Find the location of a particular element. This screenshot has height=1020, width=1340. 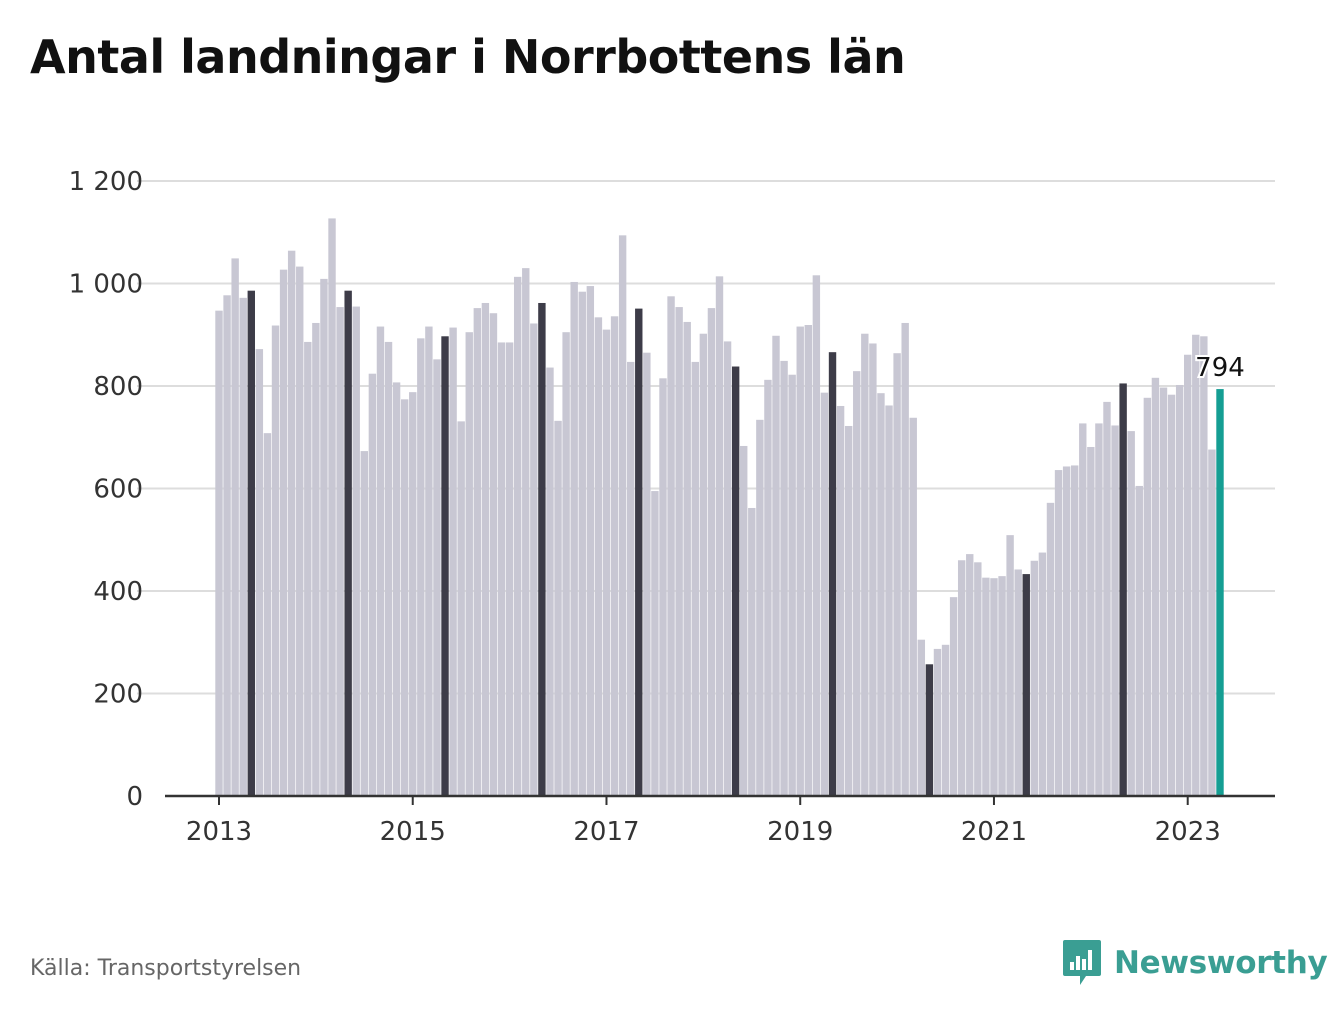

source-note: Källa: Transportstyrelsen is located at coordinates (166, 968).